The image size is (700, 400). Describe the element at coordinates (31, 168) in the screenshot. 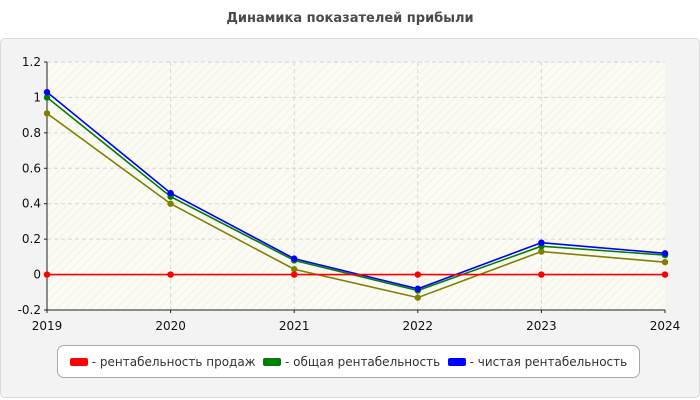

I see `y-tick-label: 0.6` at that location.